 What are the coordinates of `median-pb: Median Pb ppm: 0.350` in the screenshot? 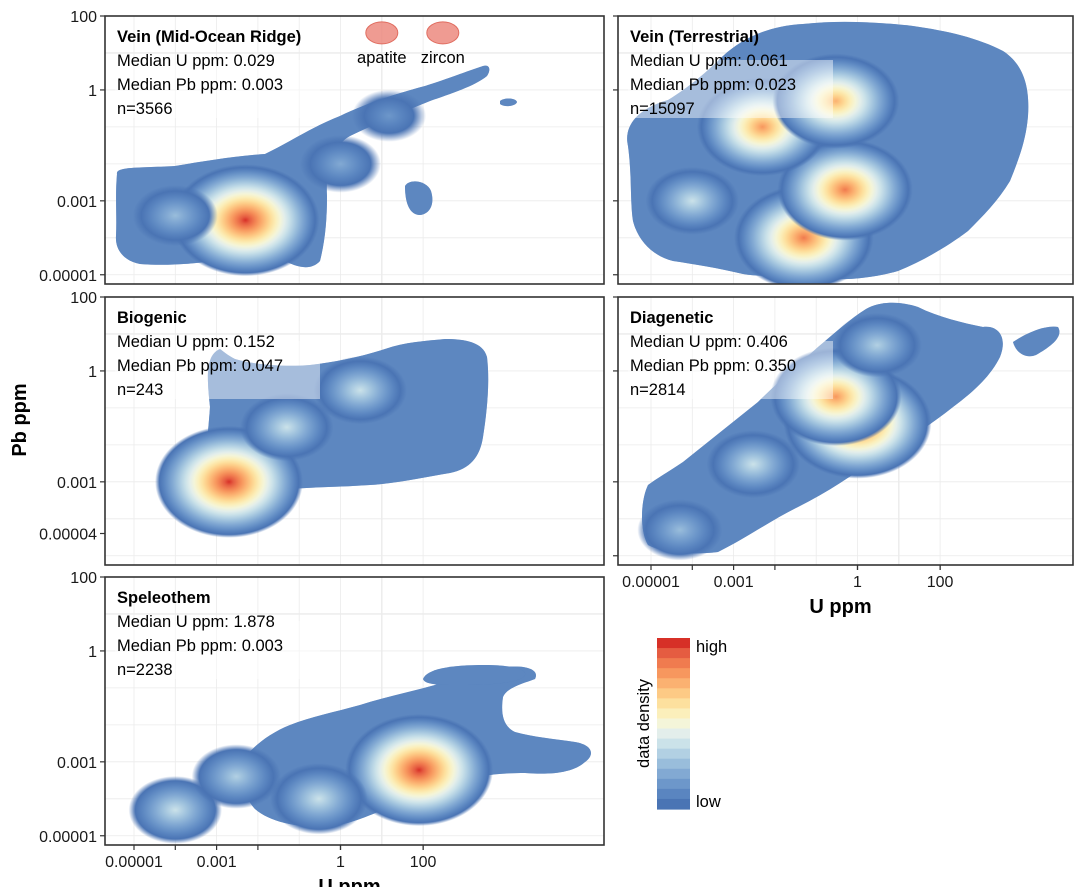 It's located at (713, 366).